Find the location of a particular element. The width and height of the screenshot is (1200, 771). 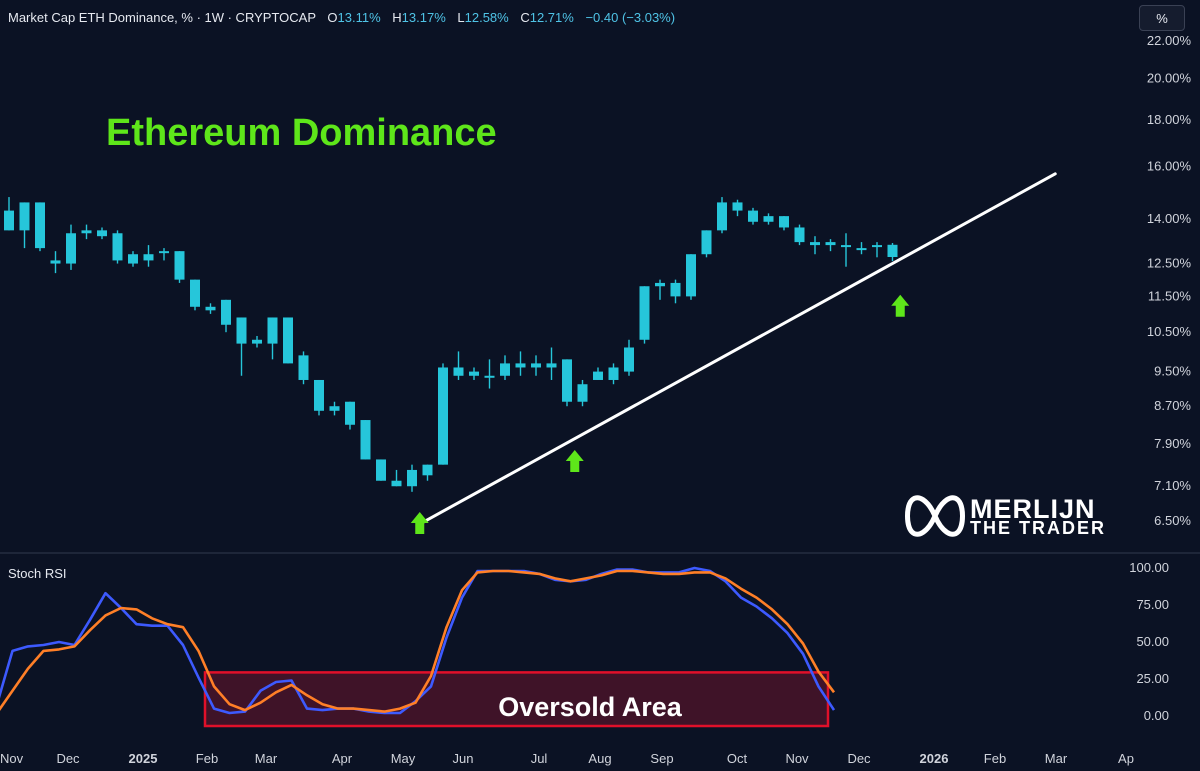

oversold-area-label: Oversold Area is located at coordinates (590, 707).